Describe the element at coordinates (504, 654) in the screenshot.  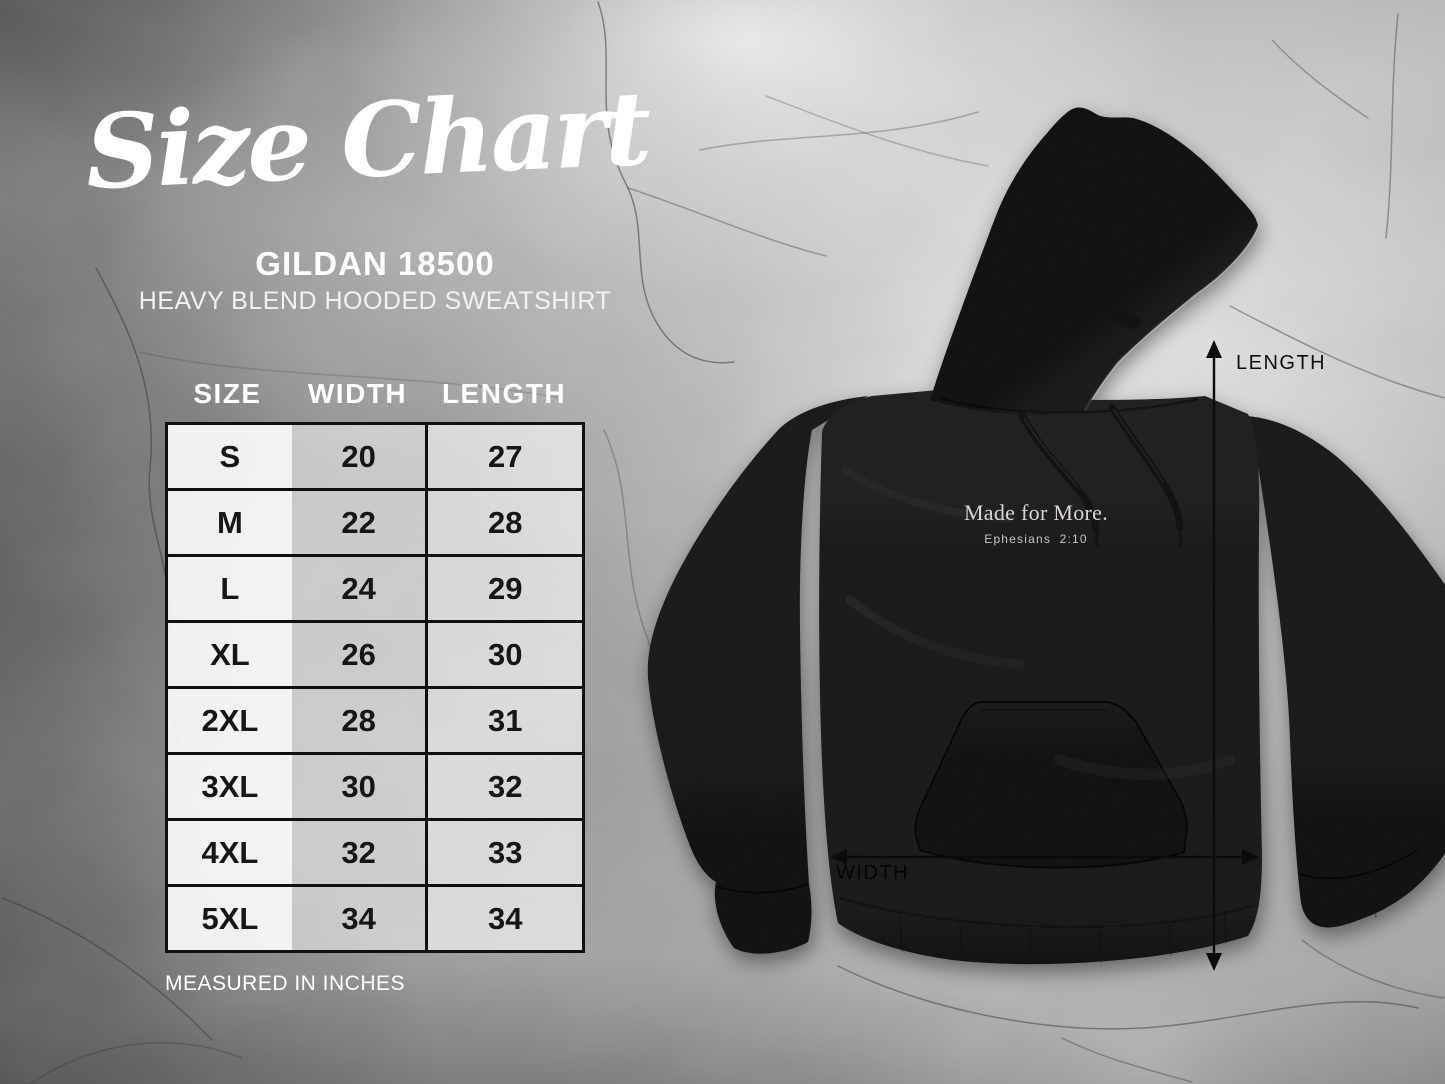
I see `length-cell: 30` at that location.